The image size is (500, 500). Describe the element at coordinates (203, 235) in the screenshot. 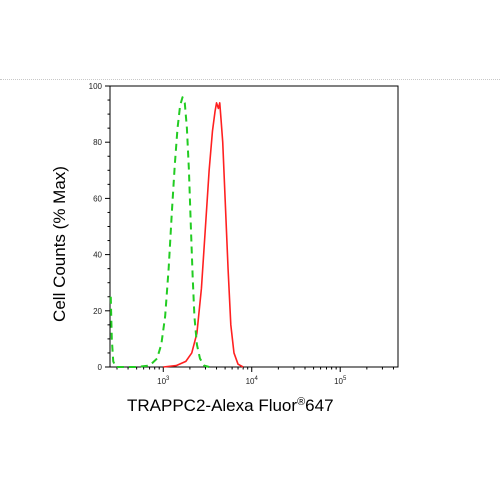

I see `sample-histogram-line` at that location.